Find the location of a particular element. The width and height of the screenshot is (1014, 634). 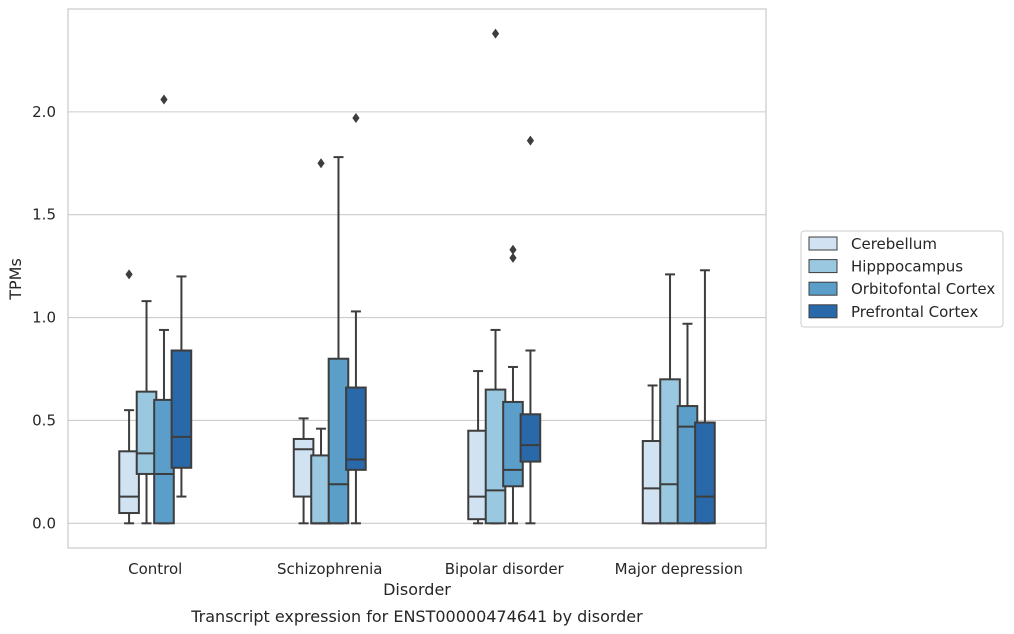

legend-label: Cerebellum is located at coordinates (894, 244).